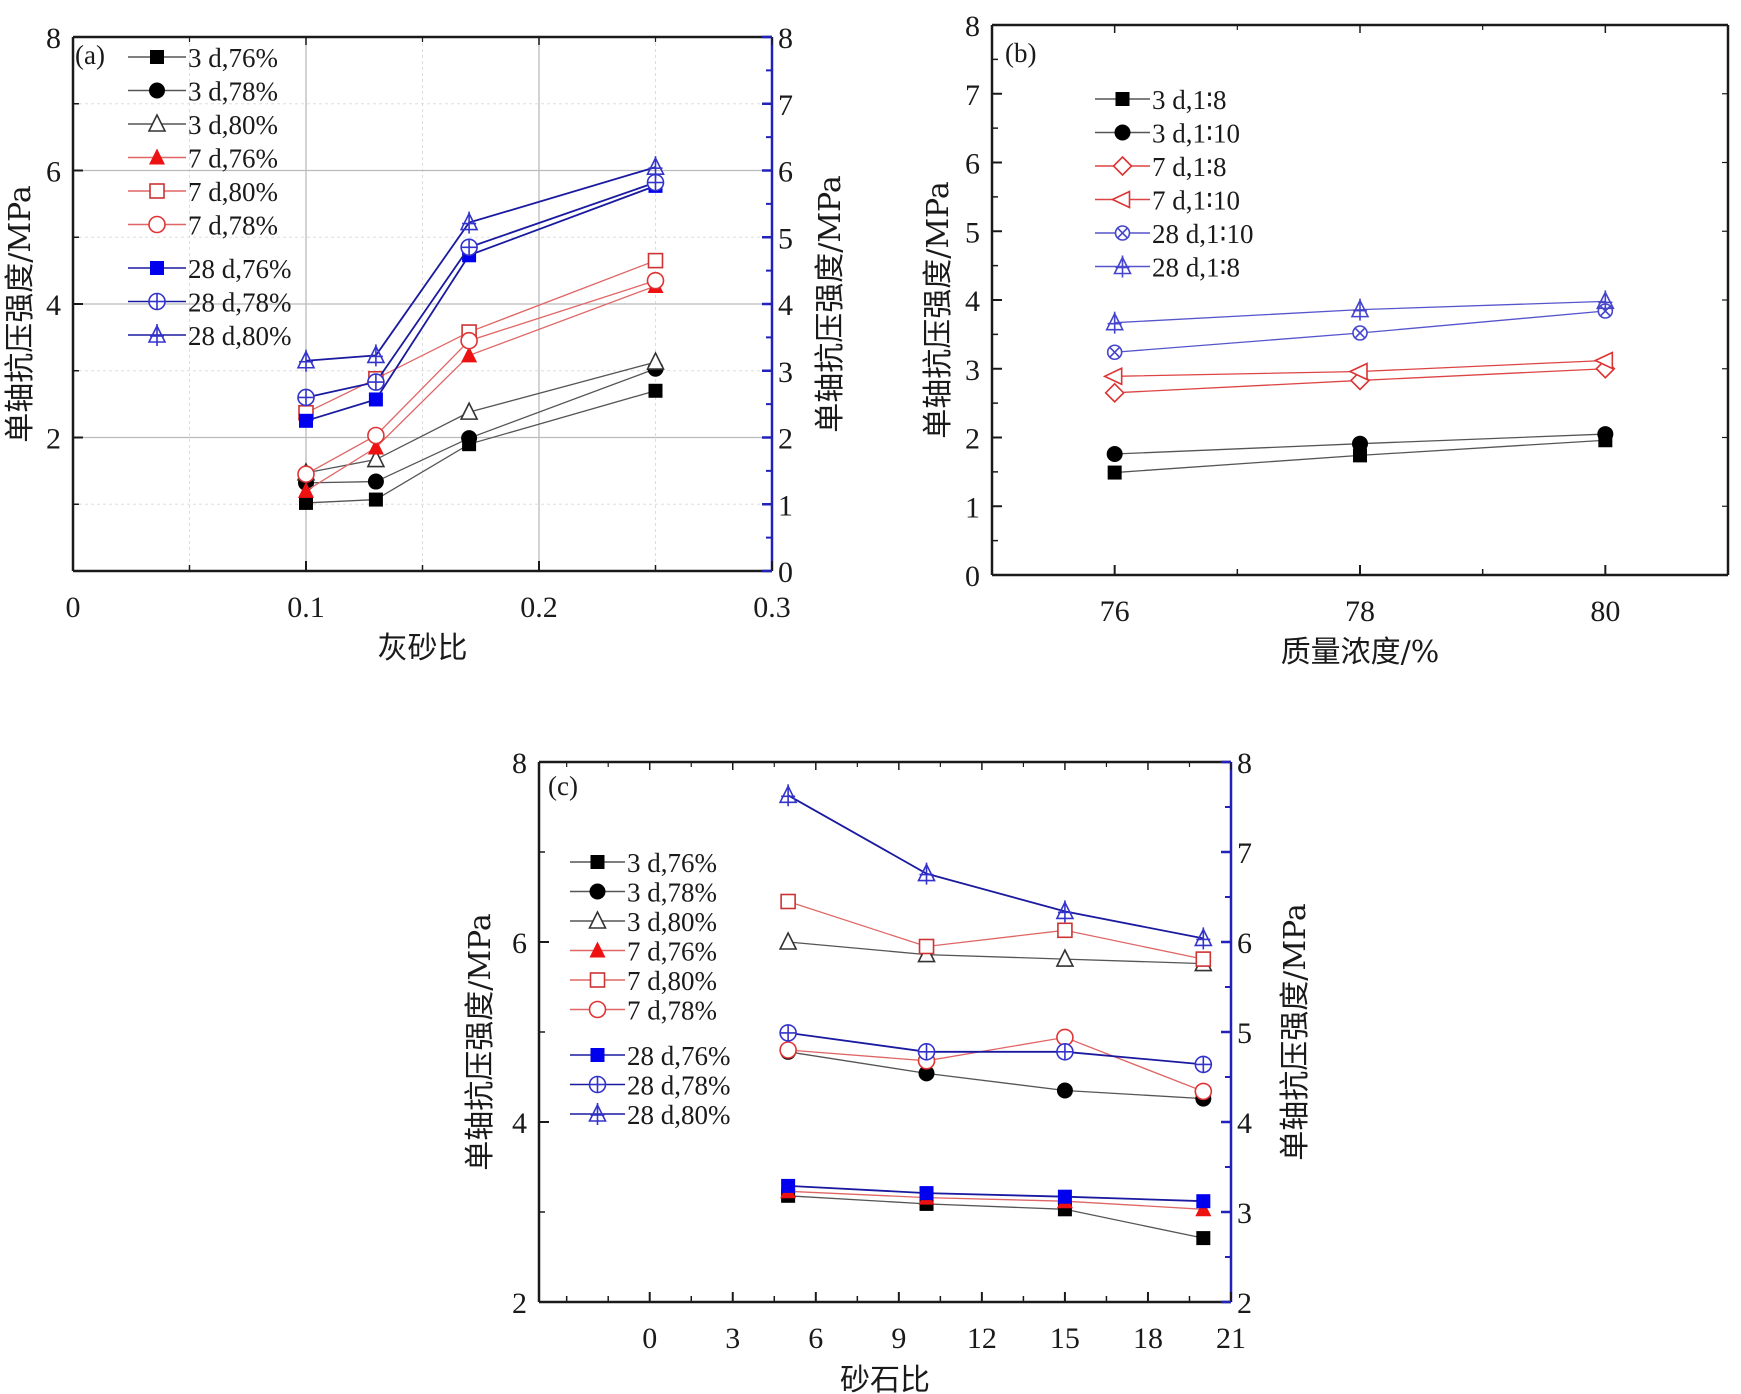  Describe the element at coordinates (732, 1338) in the screenshot. I see `x-tick-label: 3` at that location.